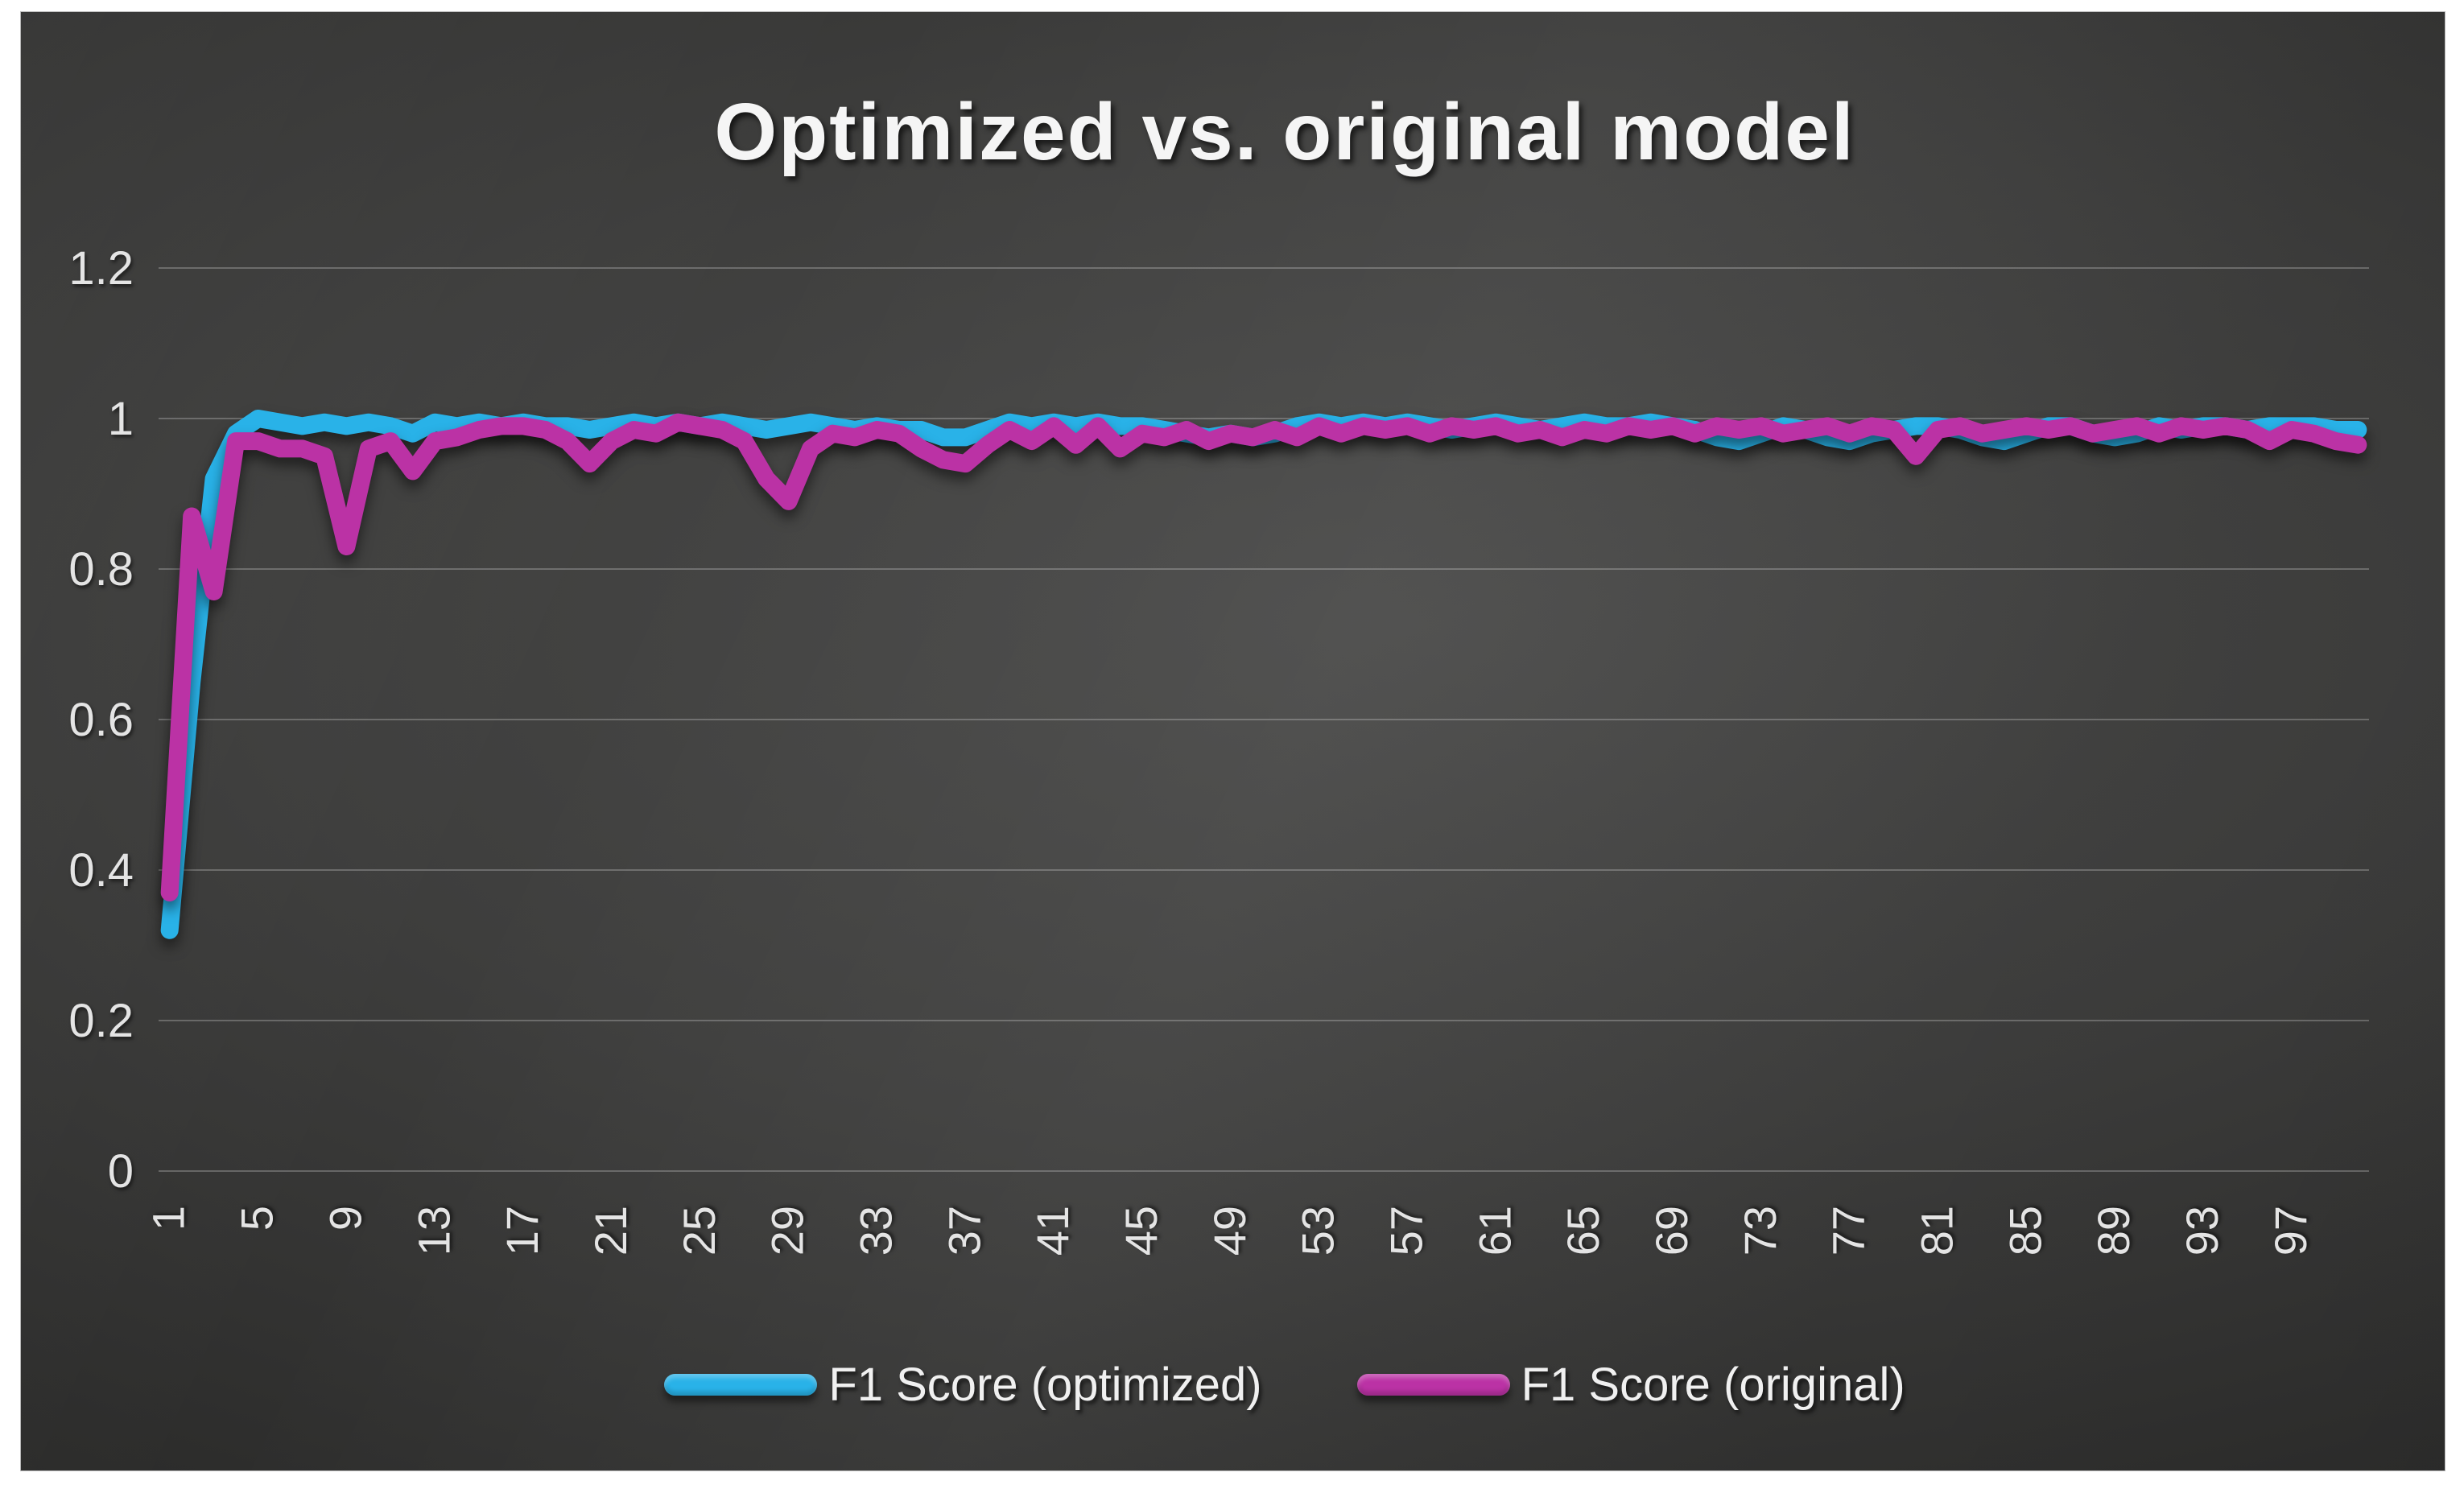 The height and width of the screenshot is (1493, 2464). Describe the element at coordinates (101, 870) in the screenshot. I see `y-tick-label: 0.4` at that location.